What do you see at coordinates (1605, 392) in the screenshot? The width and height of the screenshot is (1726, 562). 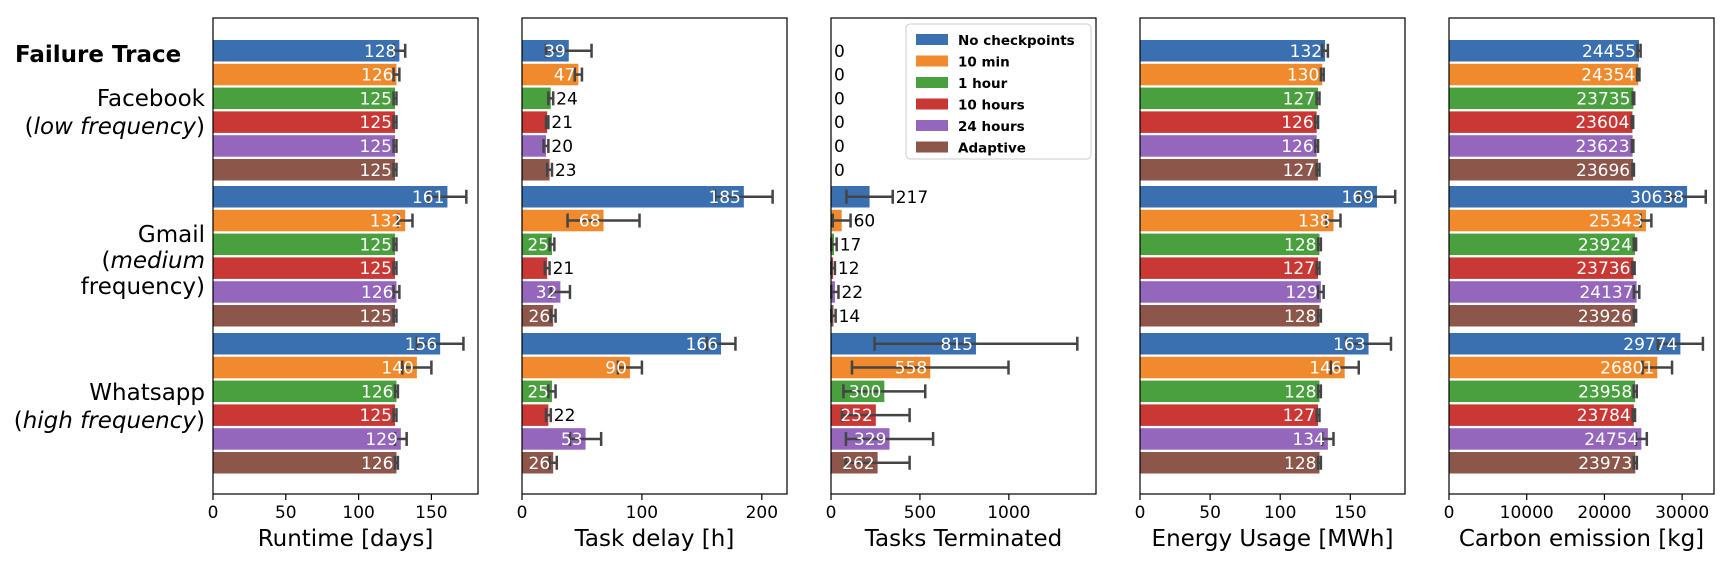 I see `data-label: 23958` at bounding box center [1605, 392].